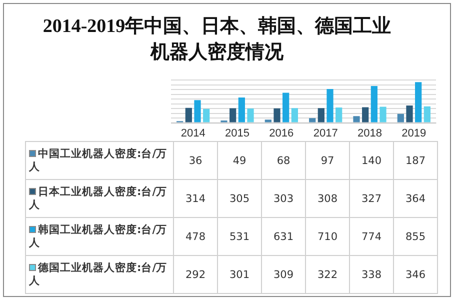 This screenshot has width=456, height=304. I want to click on data-label: 327, so click(372, 199).